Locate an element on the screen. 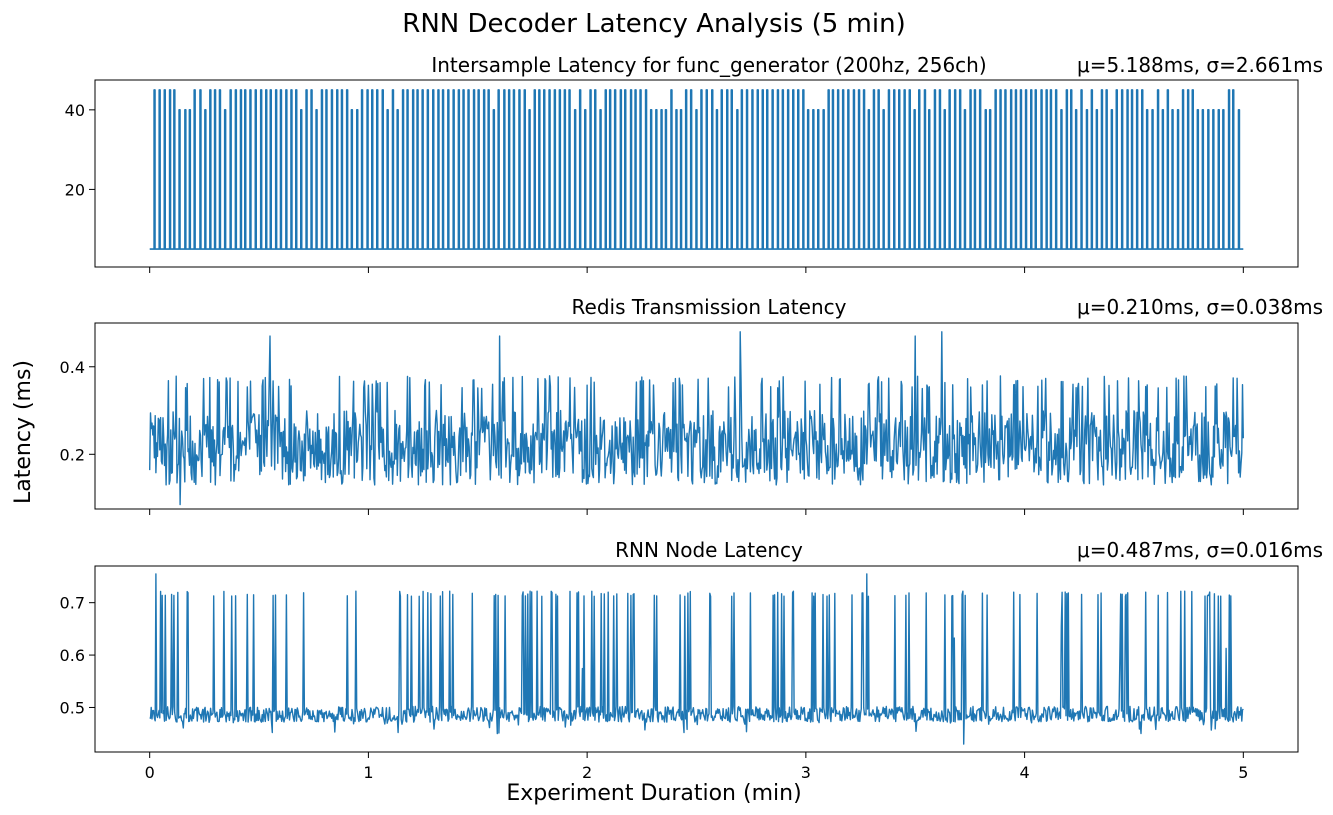 This screenshot has width=1333, height=815. y-tick-label: 0.7 is located at coordinates (72, 603).